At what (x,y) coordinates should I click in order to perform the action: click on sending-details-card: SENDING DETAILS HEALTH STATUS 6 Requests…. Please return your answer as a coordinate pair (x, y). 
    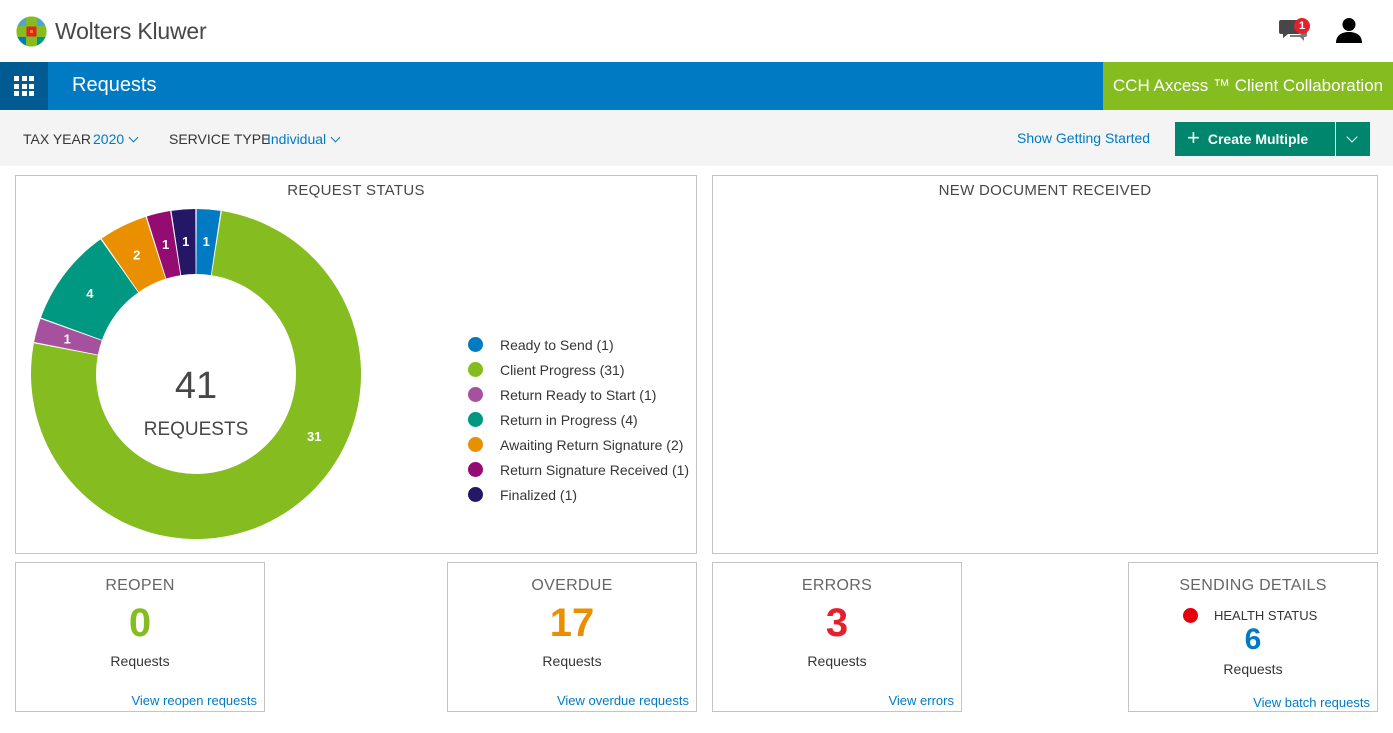
    Looking at the image, I should click on (1253, 637).